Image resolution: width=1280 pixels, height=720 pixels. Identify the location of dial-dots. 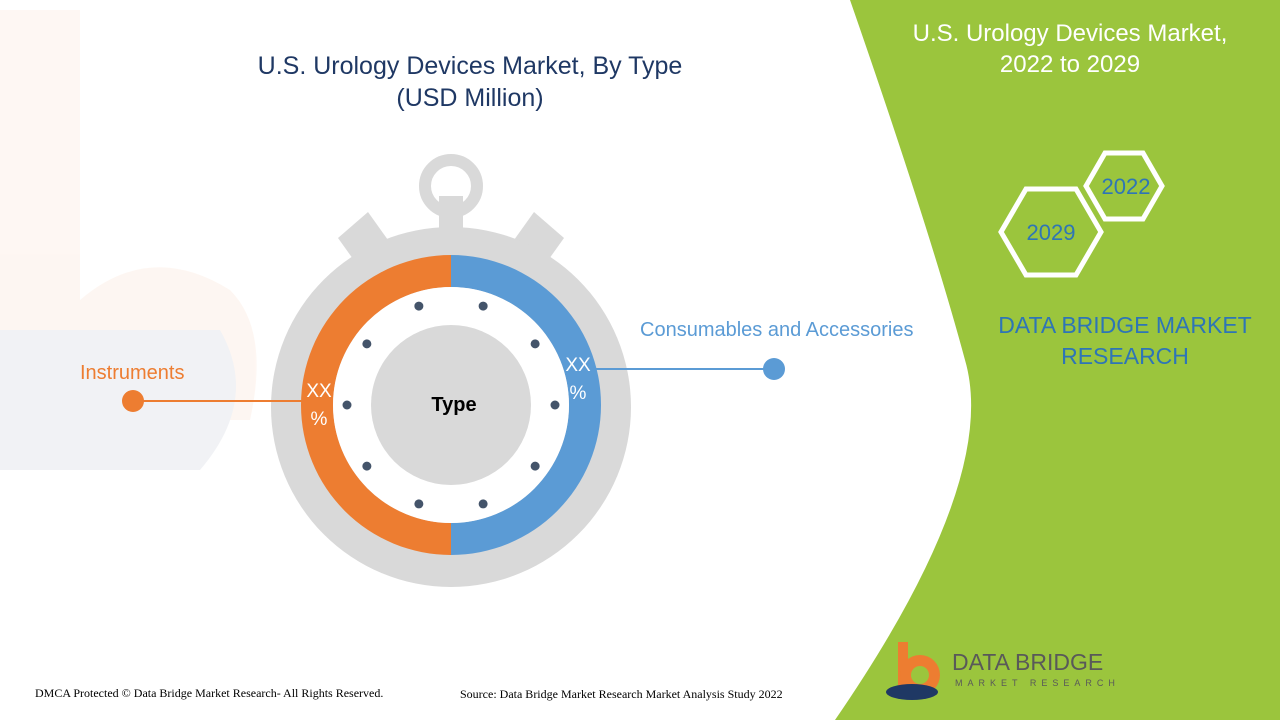
(451, 405).